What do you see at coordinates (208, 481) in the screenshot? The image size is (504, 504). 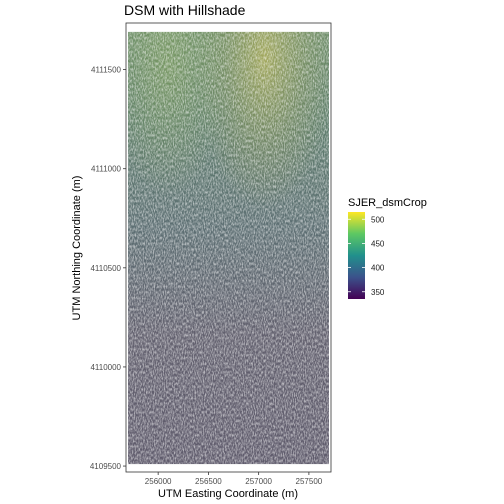 I see `x-tick-label: 256500` at bounding box center [208, 481].